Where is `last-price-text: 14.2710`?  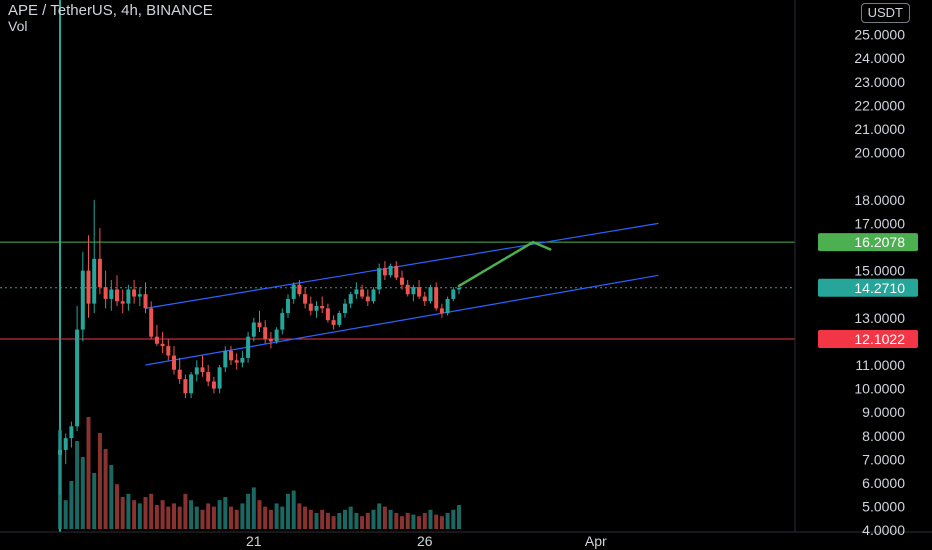
last-price-text: 14.2710 is located at coordinates (879, 288).